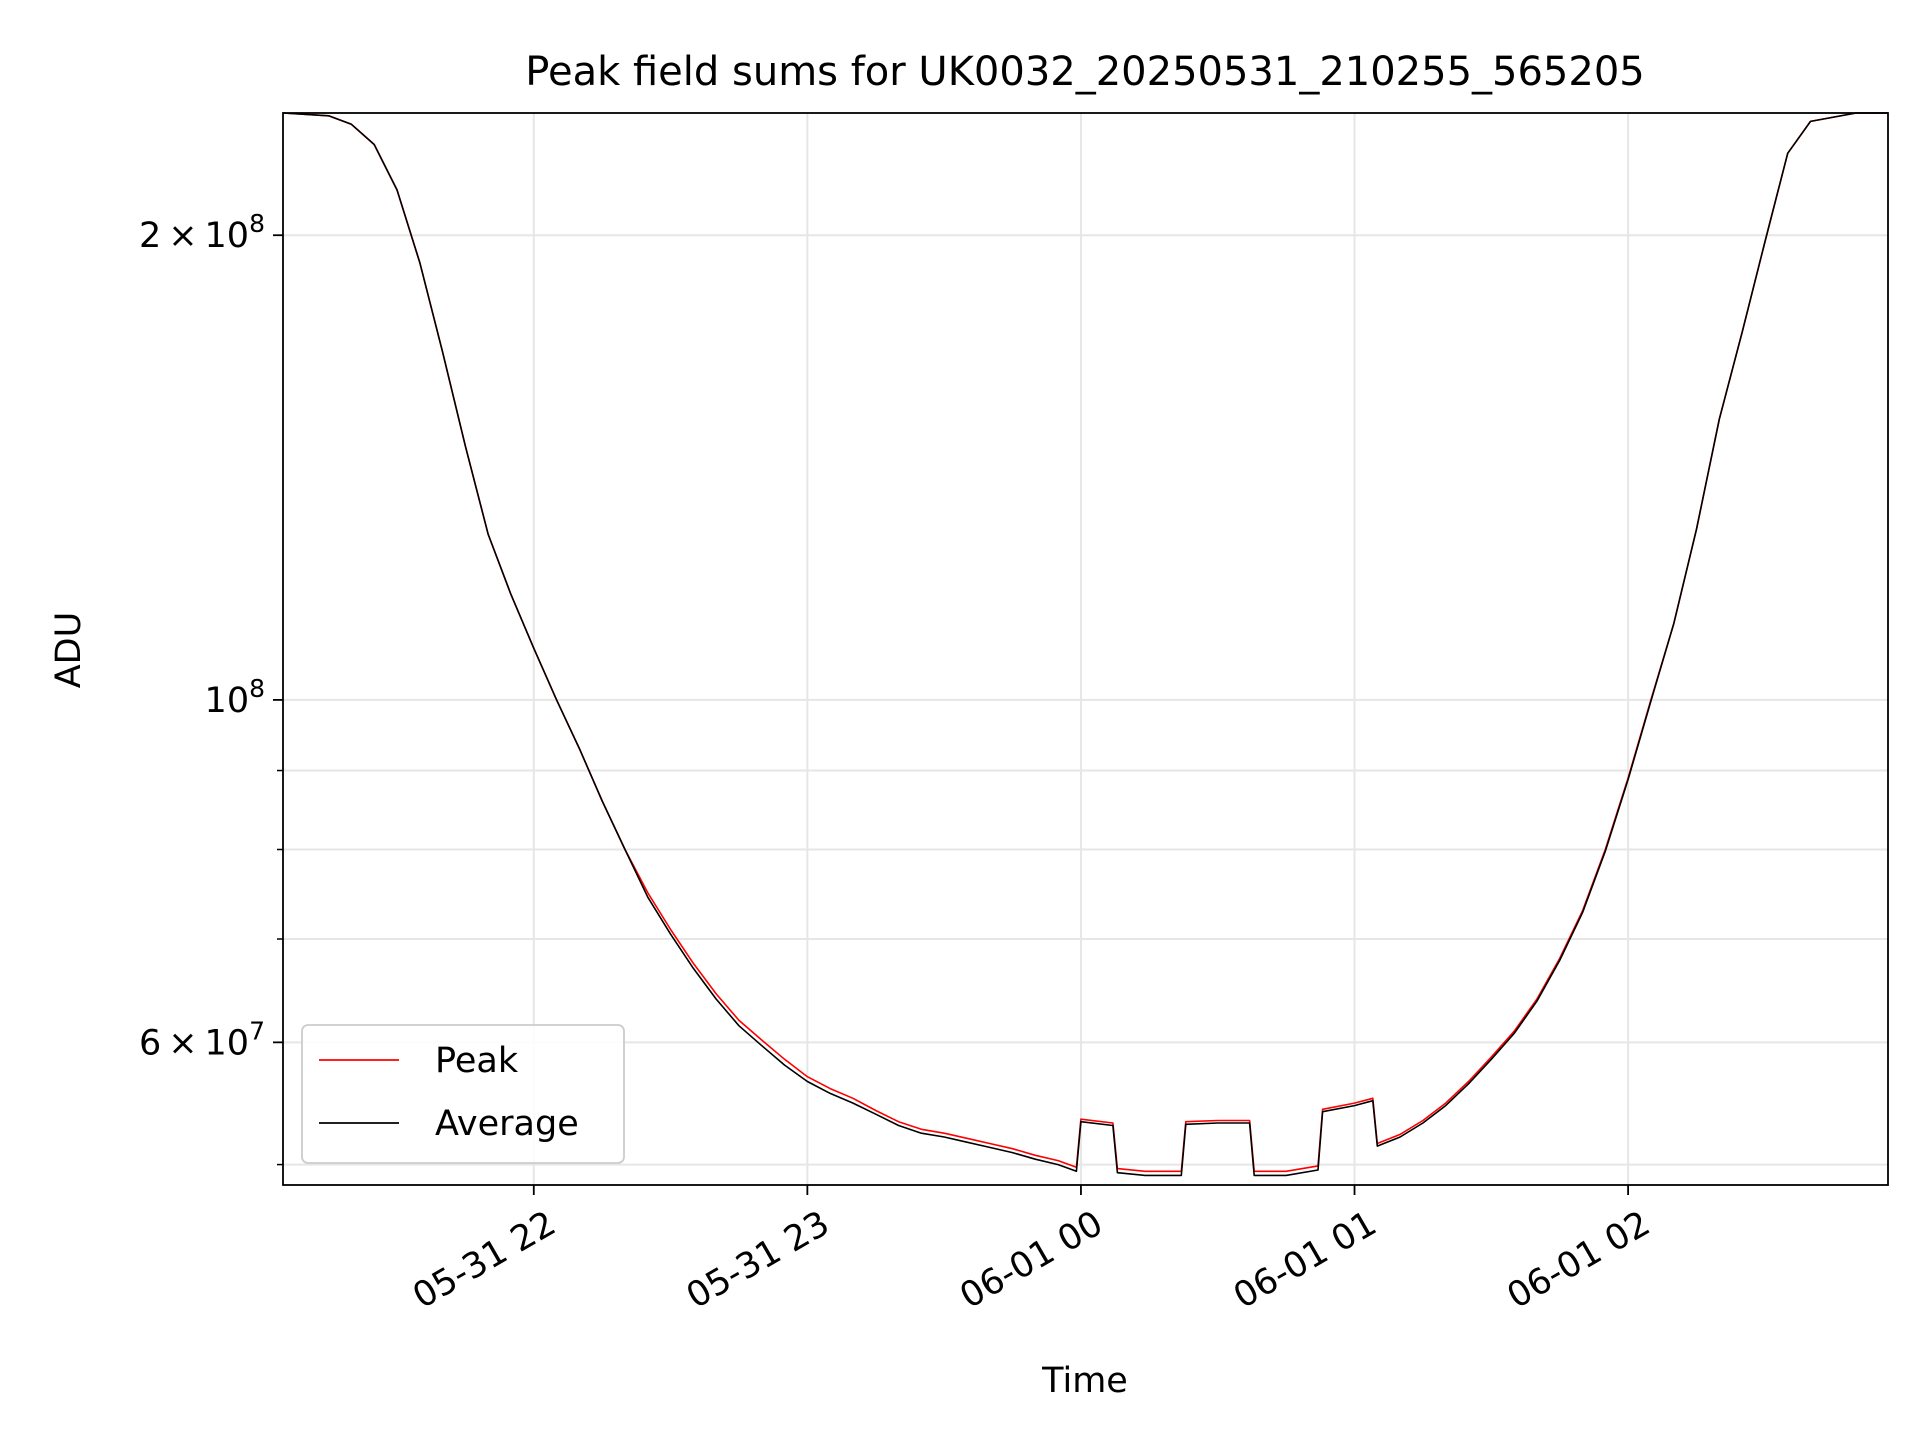 This screenshot has width=1920, height=1444. Describe the element at coordinates (1084, 1381) in the screenshot. I see `x-axis-label: Time` at that location.